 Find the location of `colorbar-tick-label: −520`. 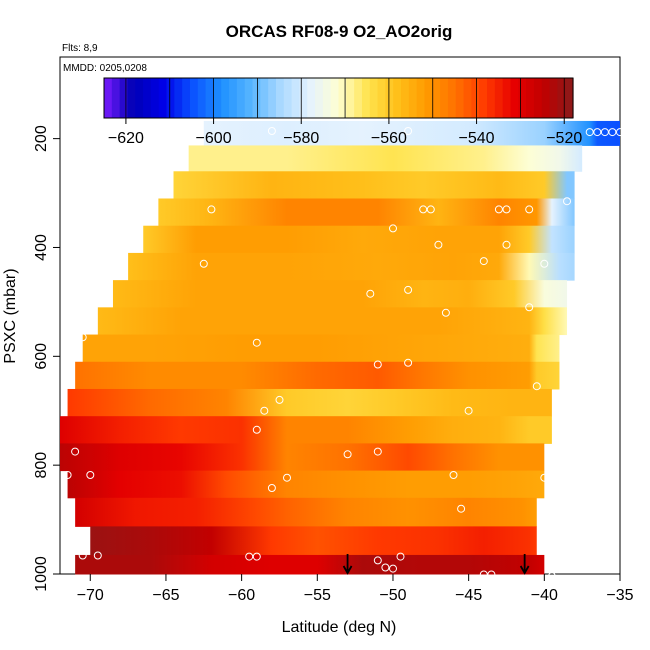

colorbar-tick-label: −520 is located at coordinates (564, 138).